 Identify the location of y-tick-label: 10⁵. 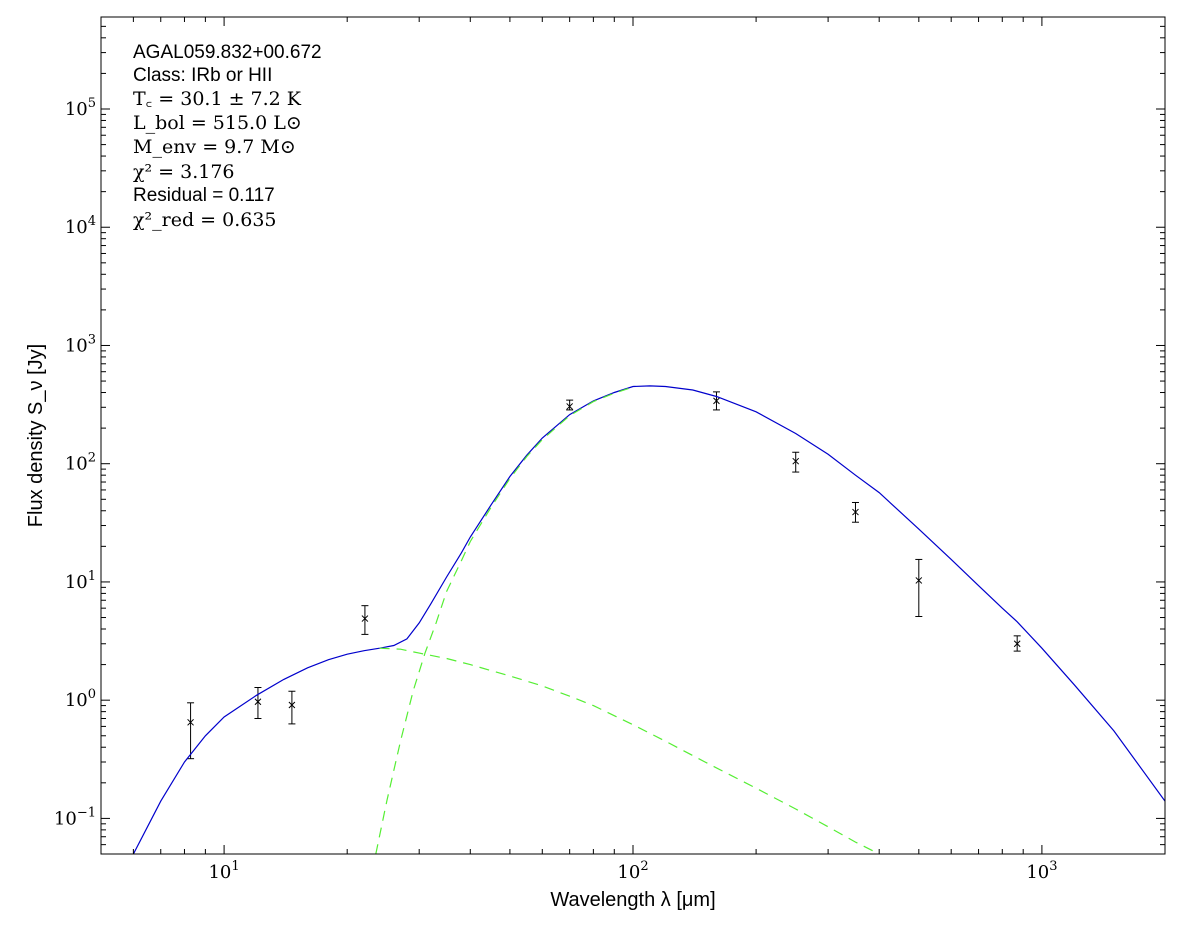
(80, 108).